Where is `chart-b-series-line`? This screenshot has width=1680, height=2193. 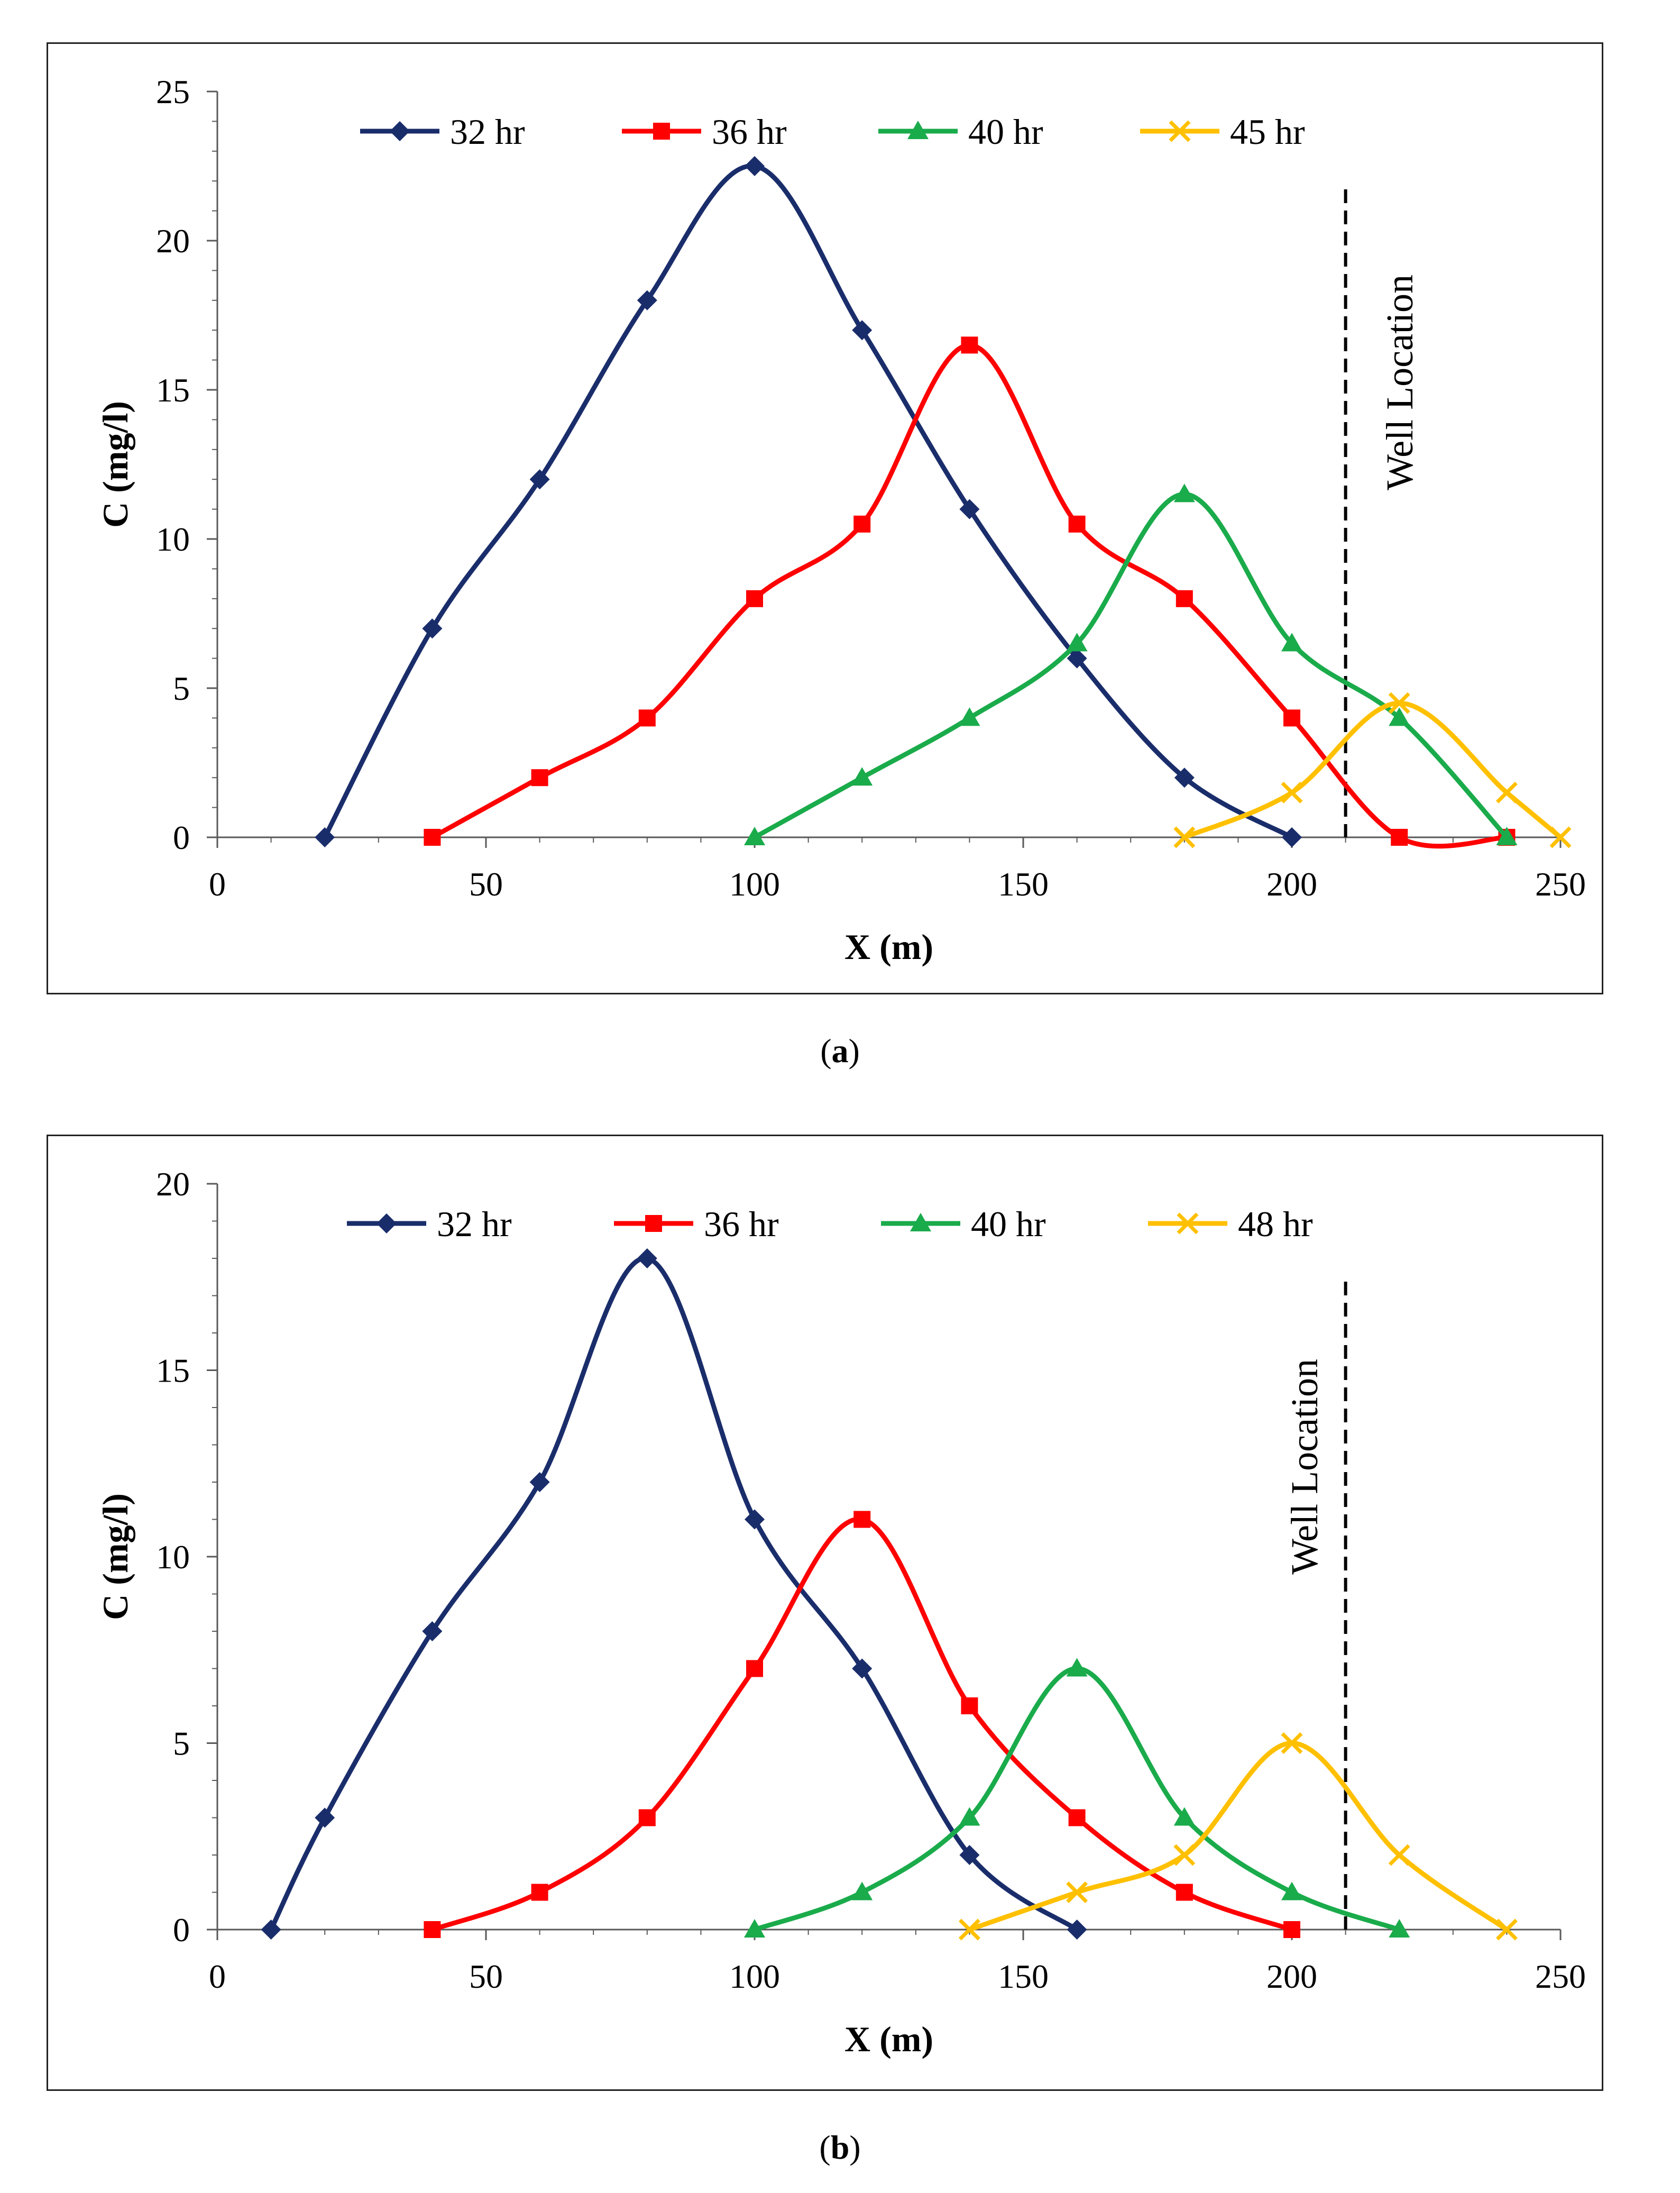 chart-b-series-line is located at coordinates (1238, 1836).